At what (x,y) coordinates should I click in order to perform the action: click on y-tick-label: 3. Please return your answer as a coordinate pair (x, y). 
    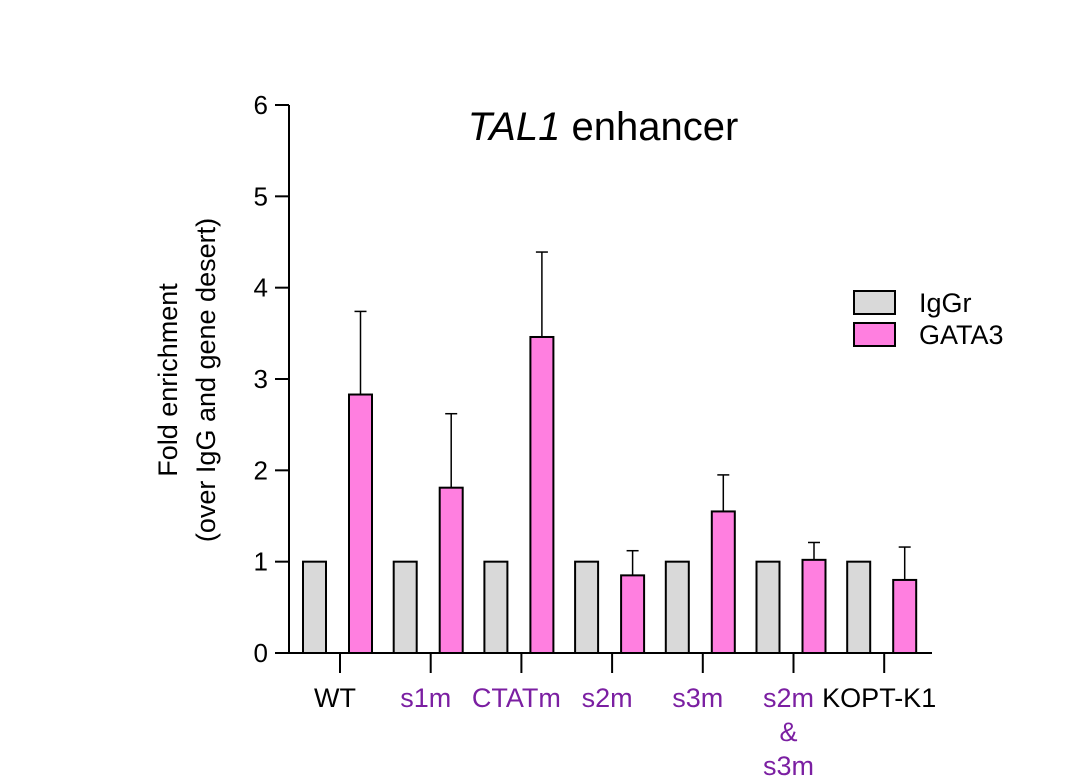
    Looking at the image, I should click on (261, 379).